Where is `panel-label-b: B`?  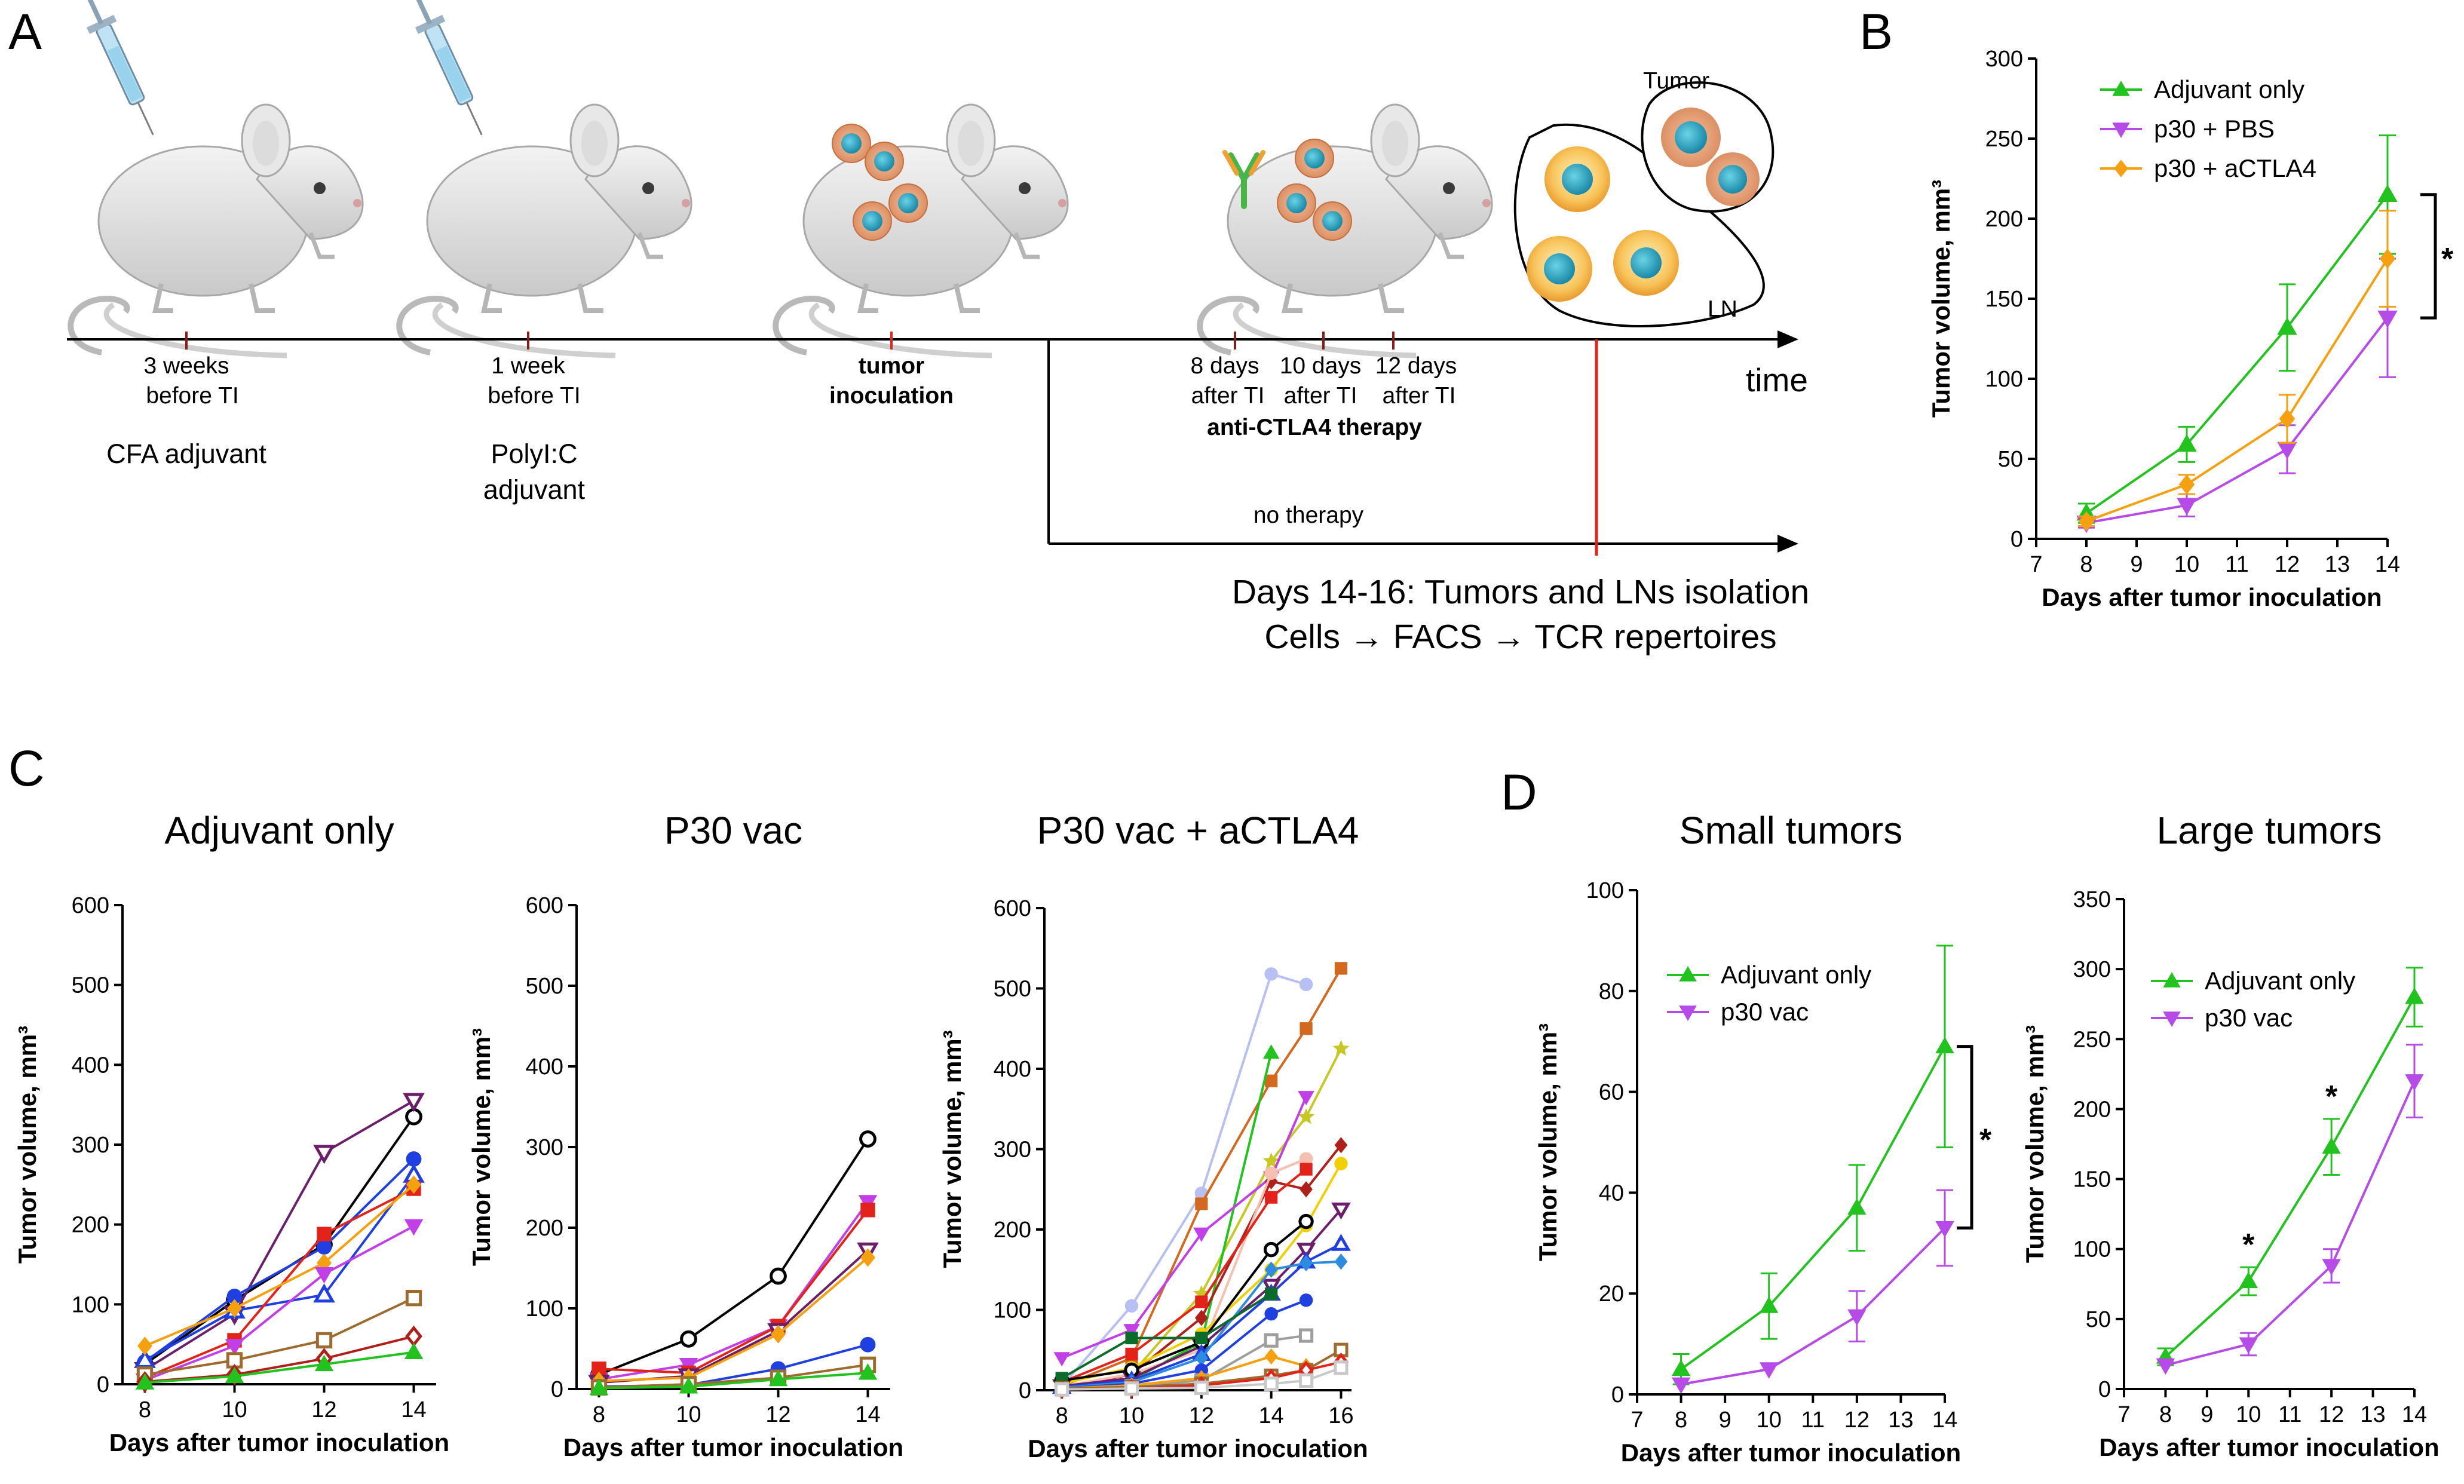
panel-label-b: B is located at coordinates (1876, 32).